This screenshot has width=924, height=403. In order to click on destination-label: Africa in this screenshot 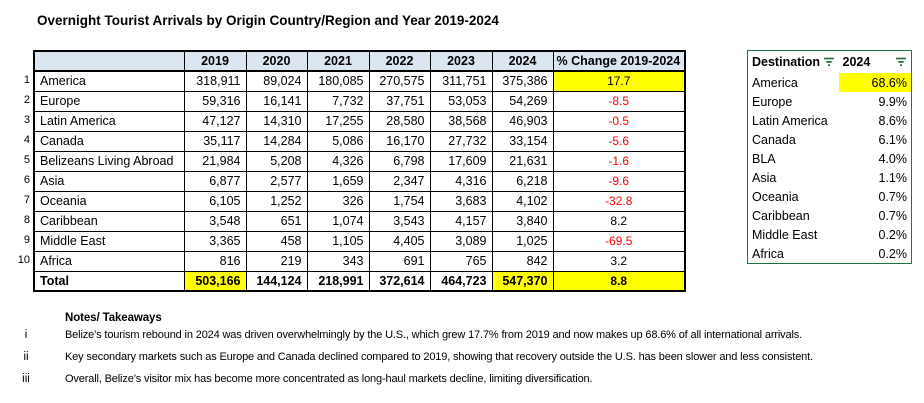, I will do `click(768, 253)`.